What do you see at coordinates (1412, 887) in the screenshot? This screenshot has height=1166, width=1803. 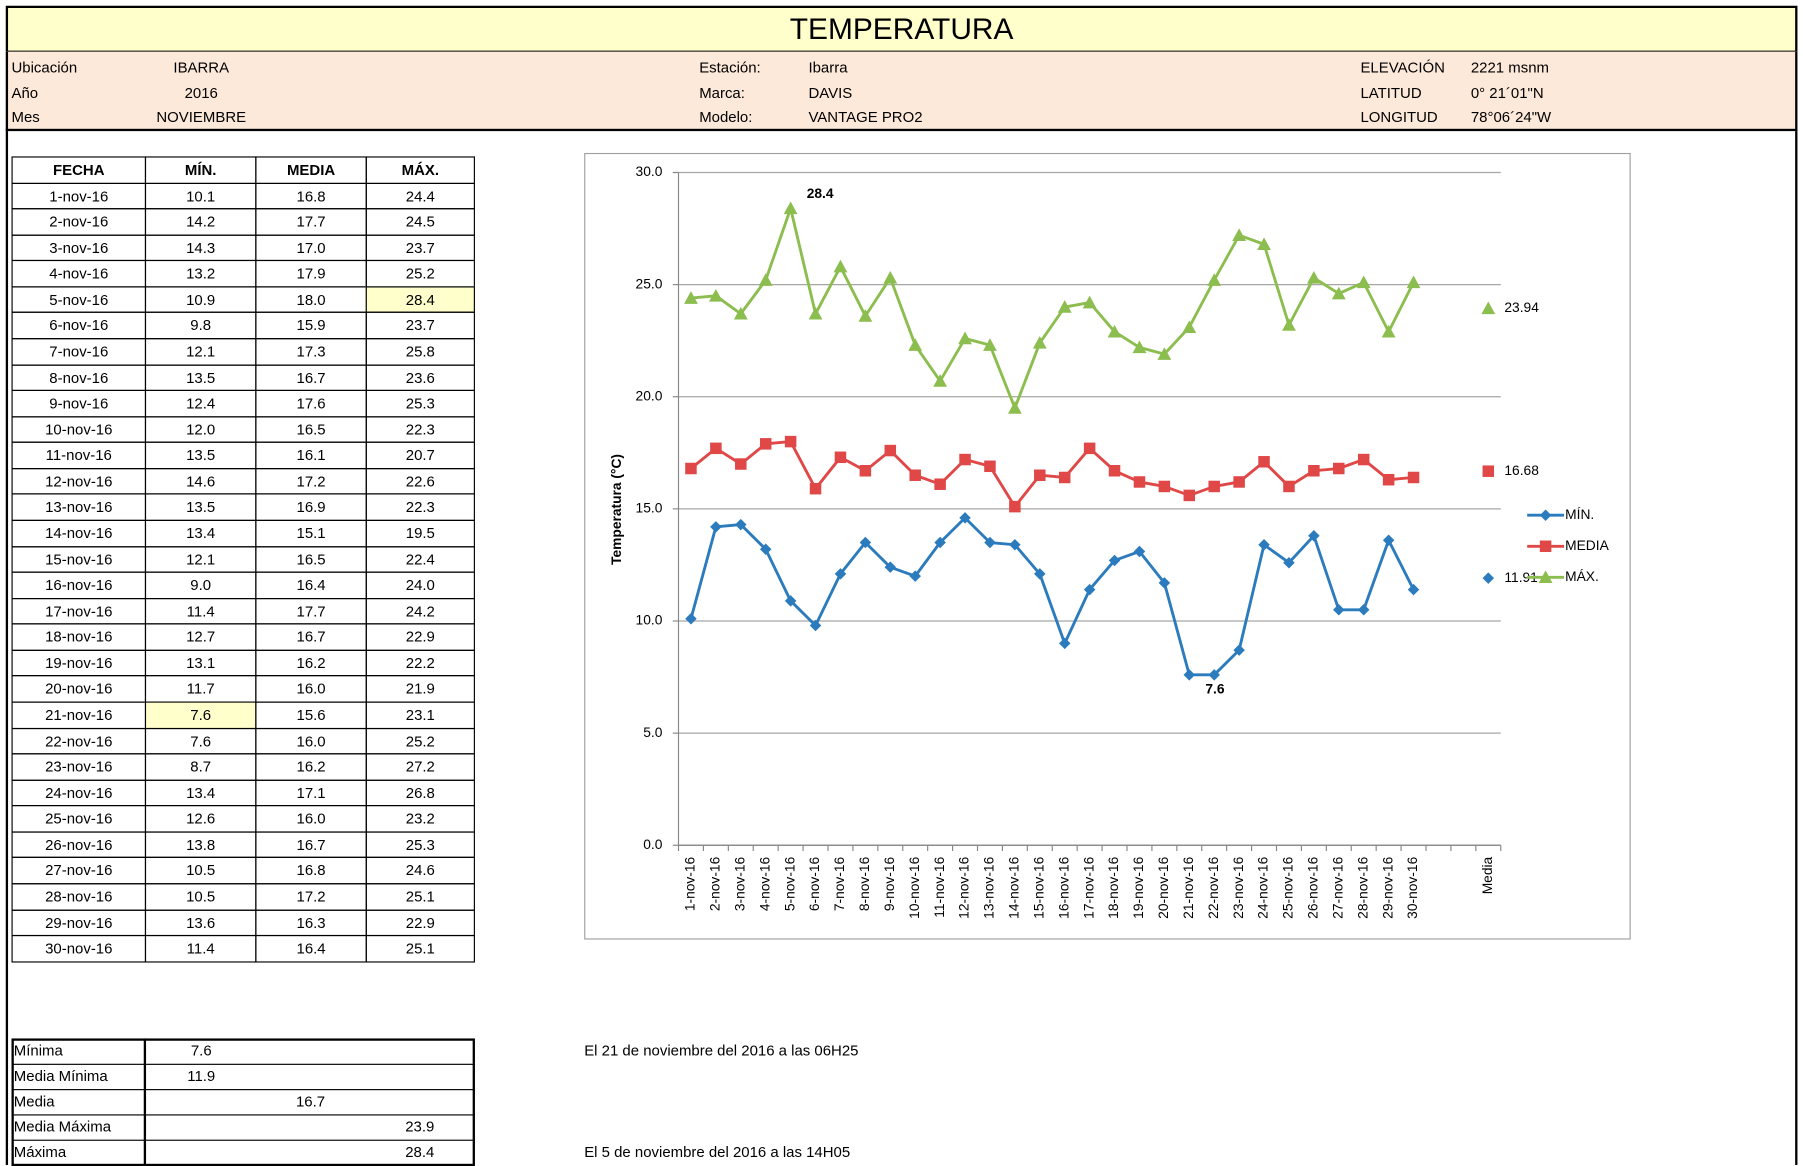 I see `x-tick-label: 30-nov-16` at bounding box center [1412, 887].